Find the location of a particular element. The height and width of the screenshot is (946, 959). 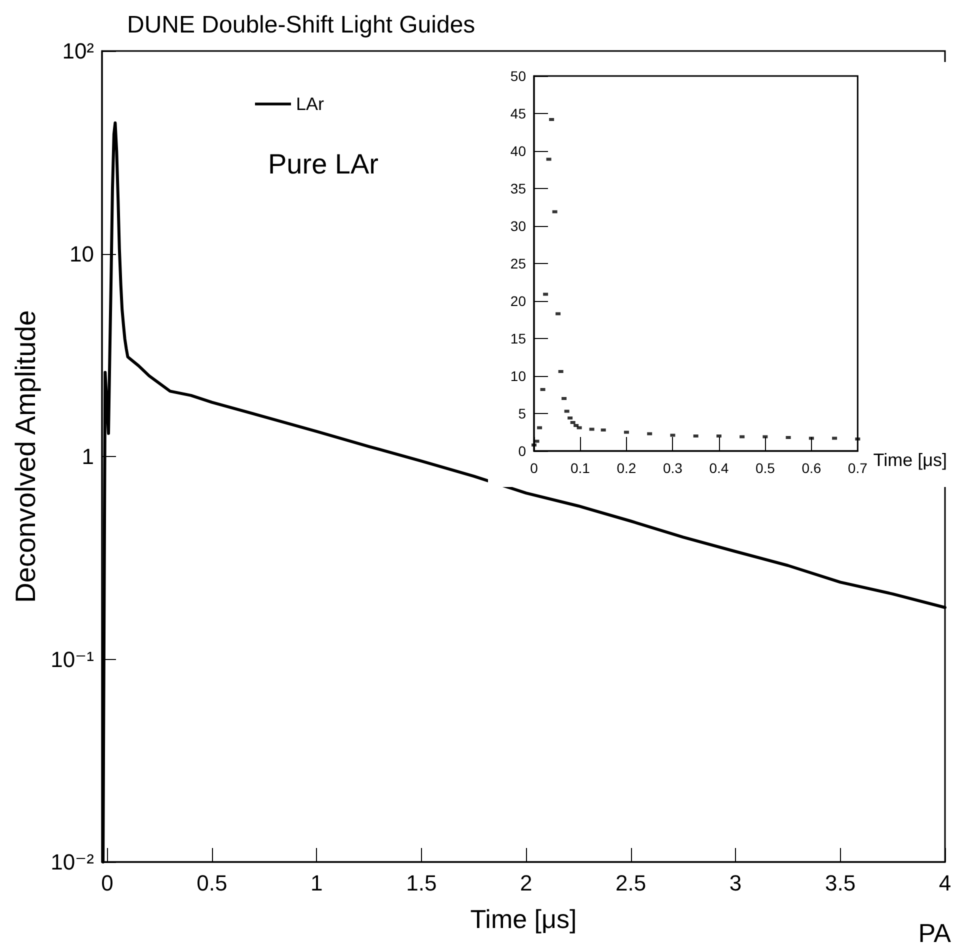

y-tick-label: 50 is located at coordinates (518, 76).